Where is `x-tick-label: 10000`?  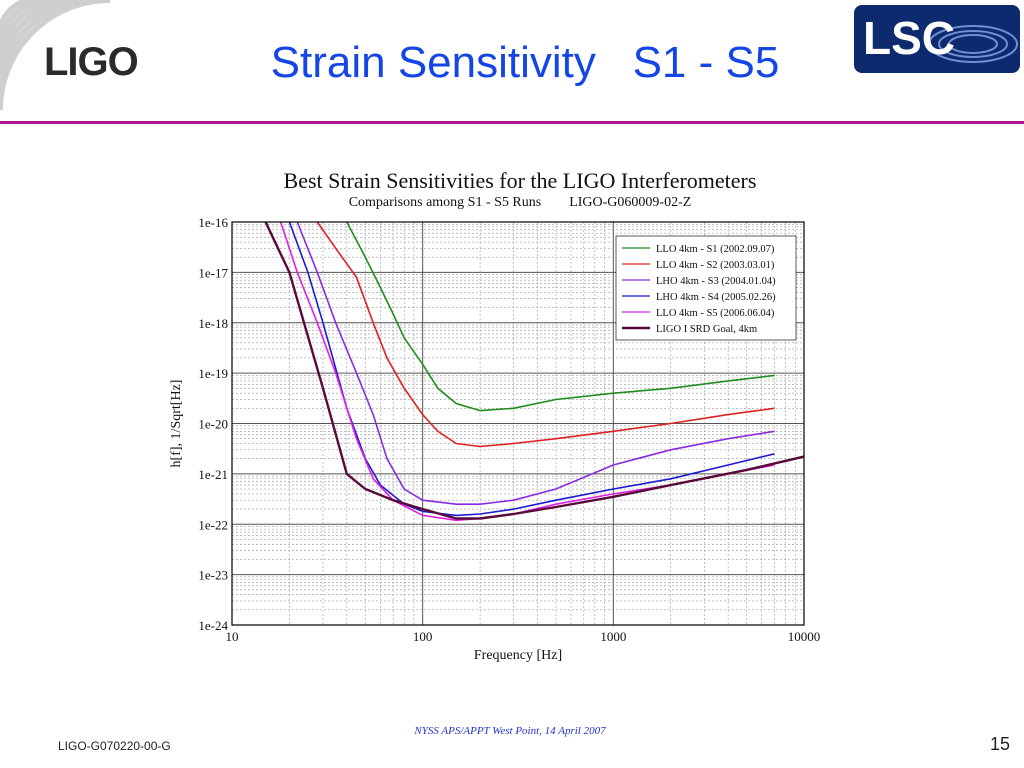
x-tick-label: 10000 is located at coordinates (804, 636).